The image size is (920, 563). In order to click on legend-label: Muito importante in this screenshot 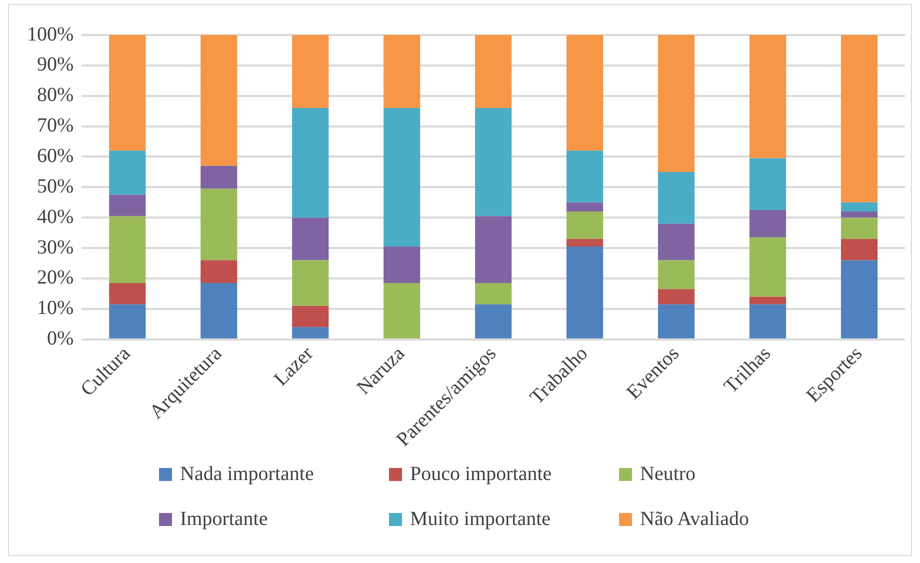, I will do `click(480, 519)`.